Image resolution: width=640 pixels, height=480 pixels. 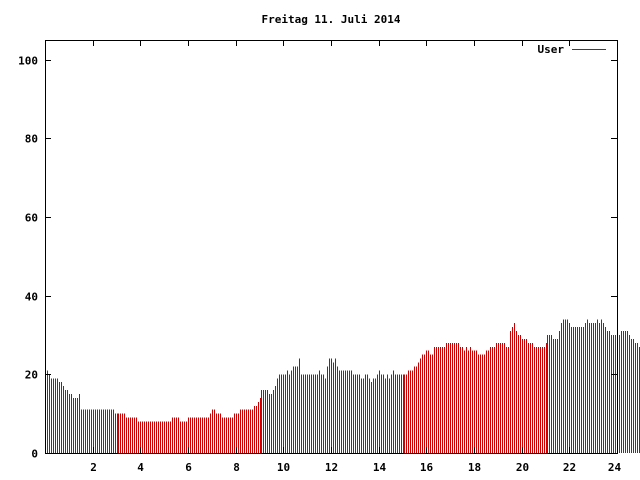 I want to click on chart-title: Freitag 11. Juli 2014, so click(x=330, y=19).